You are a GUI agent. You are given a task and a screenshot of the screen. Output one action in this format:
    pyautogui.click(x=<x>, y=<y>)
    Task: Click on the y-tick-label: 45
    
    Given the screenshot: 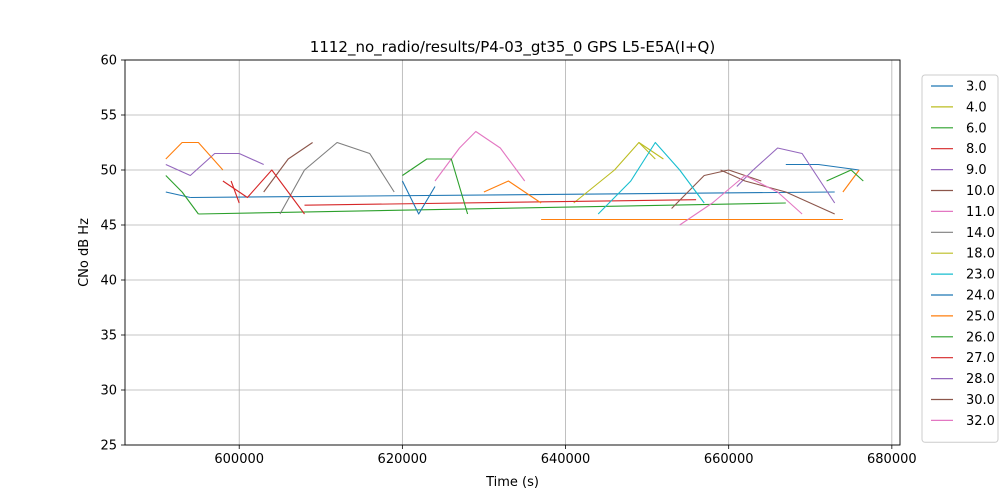 What is the action you would take?
    pyautogui.click(x=108, y=226)
    